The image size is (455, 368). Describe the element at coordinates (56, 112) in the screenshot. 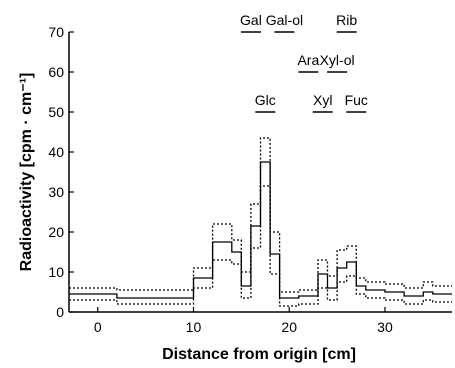

I see `y-tick-label: 50` at that location.